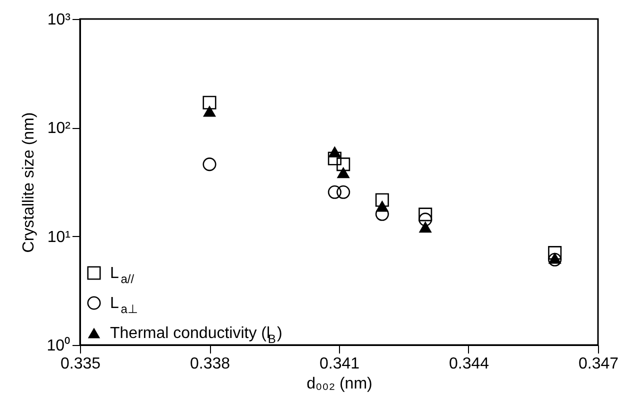 This screenshot has width=619, height=403. Describe the element at coordinates (58, 345) in the screenshot. I see `y-tick-label: 10⁰` at that location.